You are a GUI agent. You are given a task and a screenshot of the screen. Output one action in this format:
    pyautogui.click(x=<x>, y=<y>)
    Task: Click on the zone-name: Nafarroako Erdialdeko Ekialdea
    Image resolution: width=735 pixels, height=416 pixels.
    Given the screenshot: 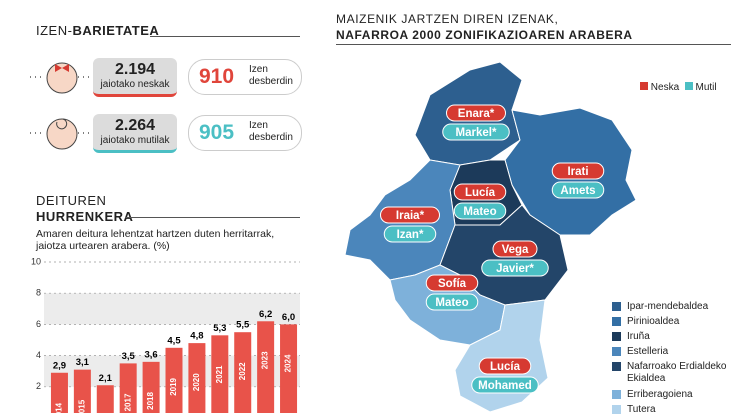 What is the action you would take?
    pyautogui.click(x=677, y=372)
    